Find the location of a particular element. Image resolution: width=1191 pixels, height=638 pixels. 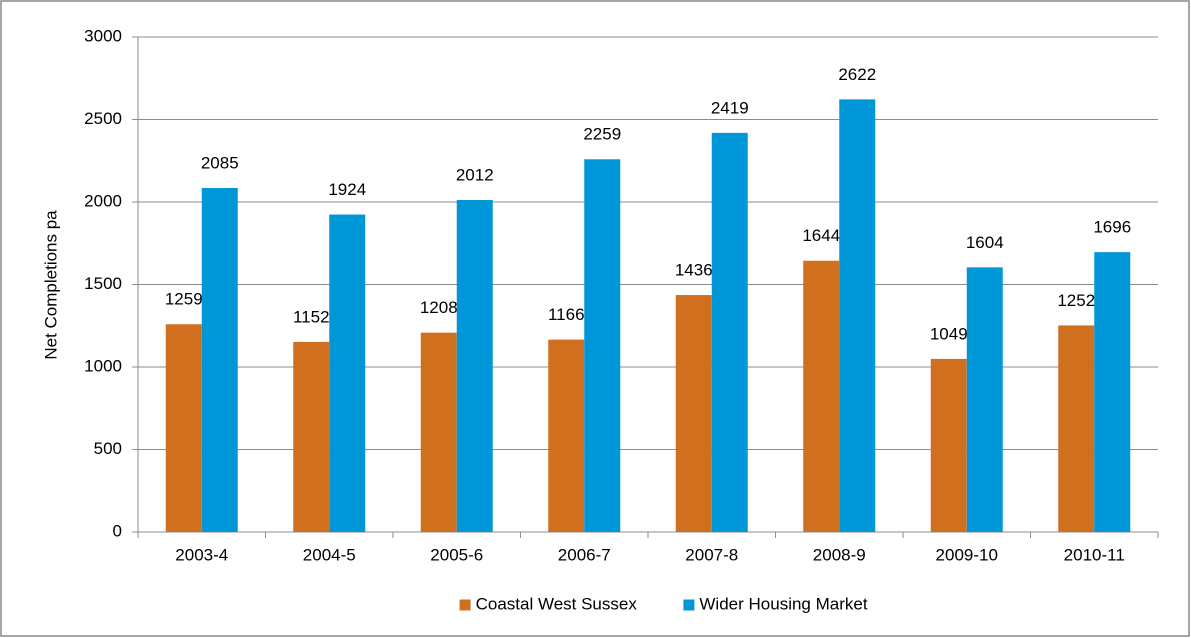

data-label: 1259 is located at coordinates (184, 299).